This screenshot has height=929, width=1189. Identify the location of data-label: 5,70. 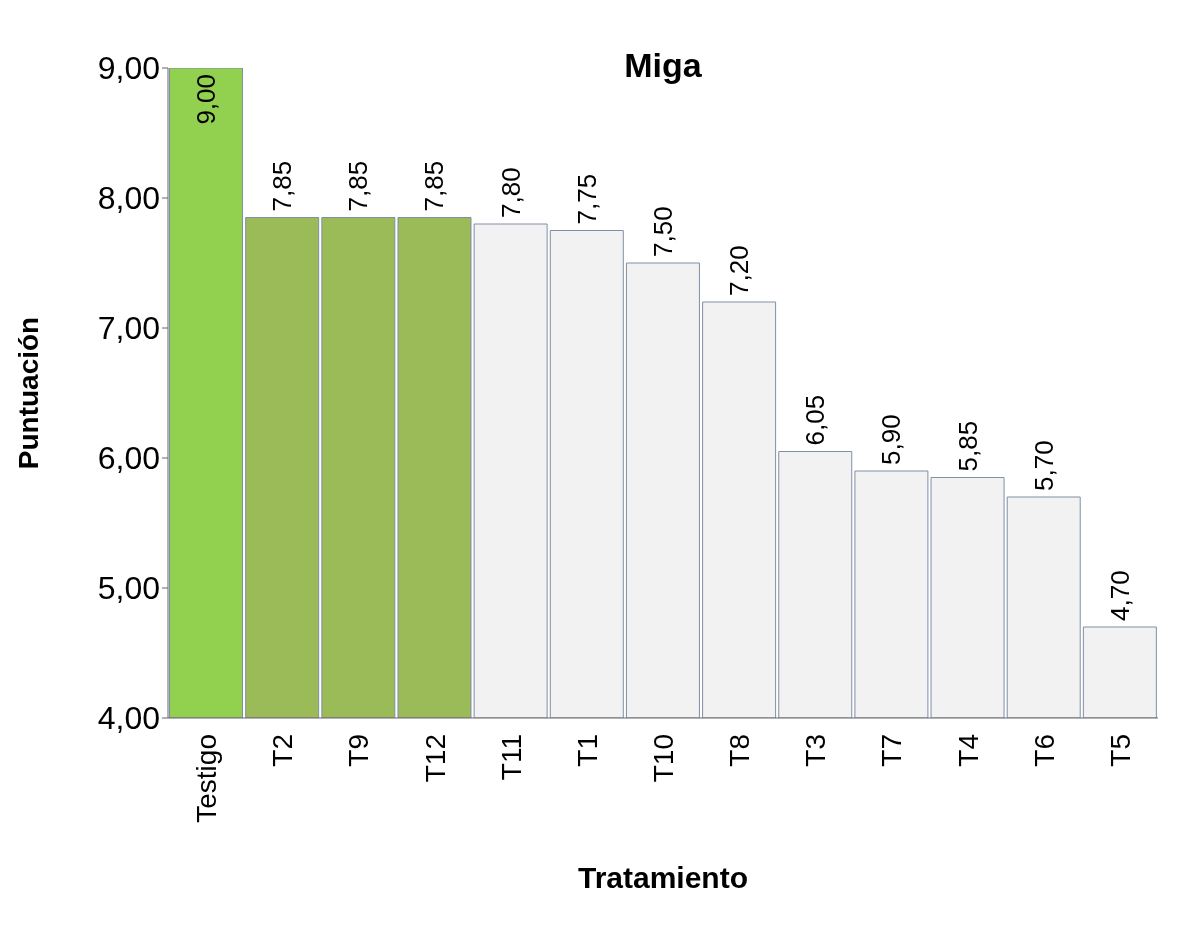
(1043, 465).